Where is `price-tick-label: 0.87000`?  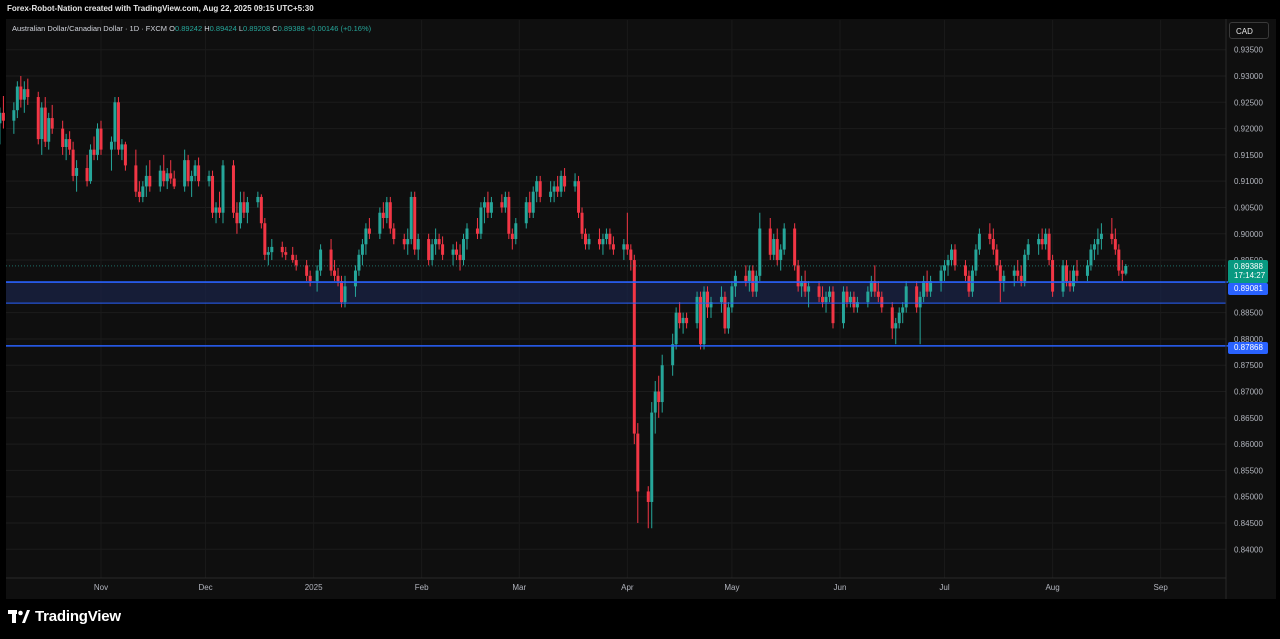 price-tick-label: 0.87000 is located at coordinates (1248, 392).